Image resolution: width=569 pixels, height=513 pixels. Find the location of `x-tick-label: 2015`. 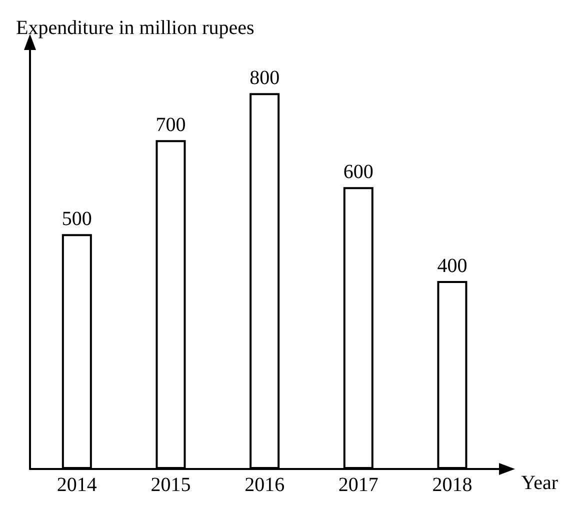

x-tick-label: 2015 is located at coordinates (170, 485).